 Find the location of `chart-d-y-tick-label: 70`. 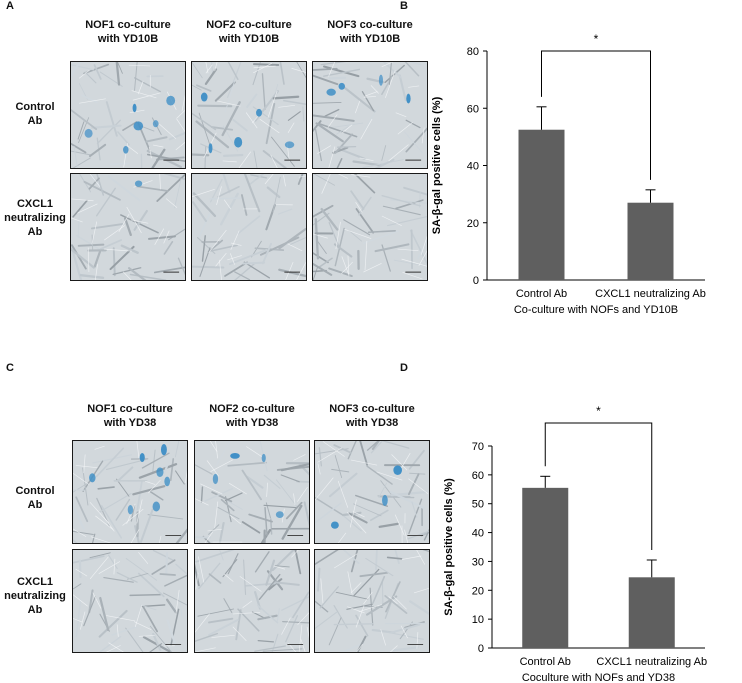

chart-d-y-tick-label: 70 is located at coordinates (478, 447).